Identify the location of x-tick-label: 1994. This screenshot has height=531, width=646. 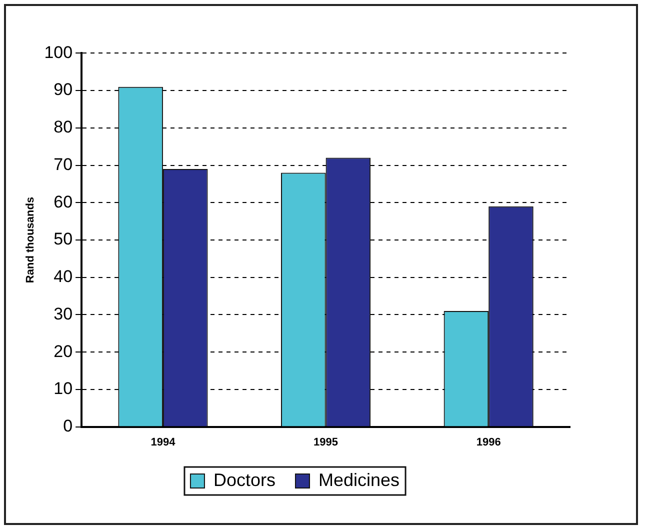
(163, 442).